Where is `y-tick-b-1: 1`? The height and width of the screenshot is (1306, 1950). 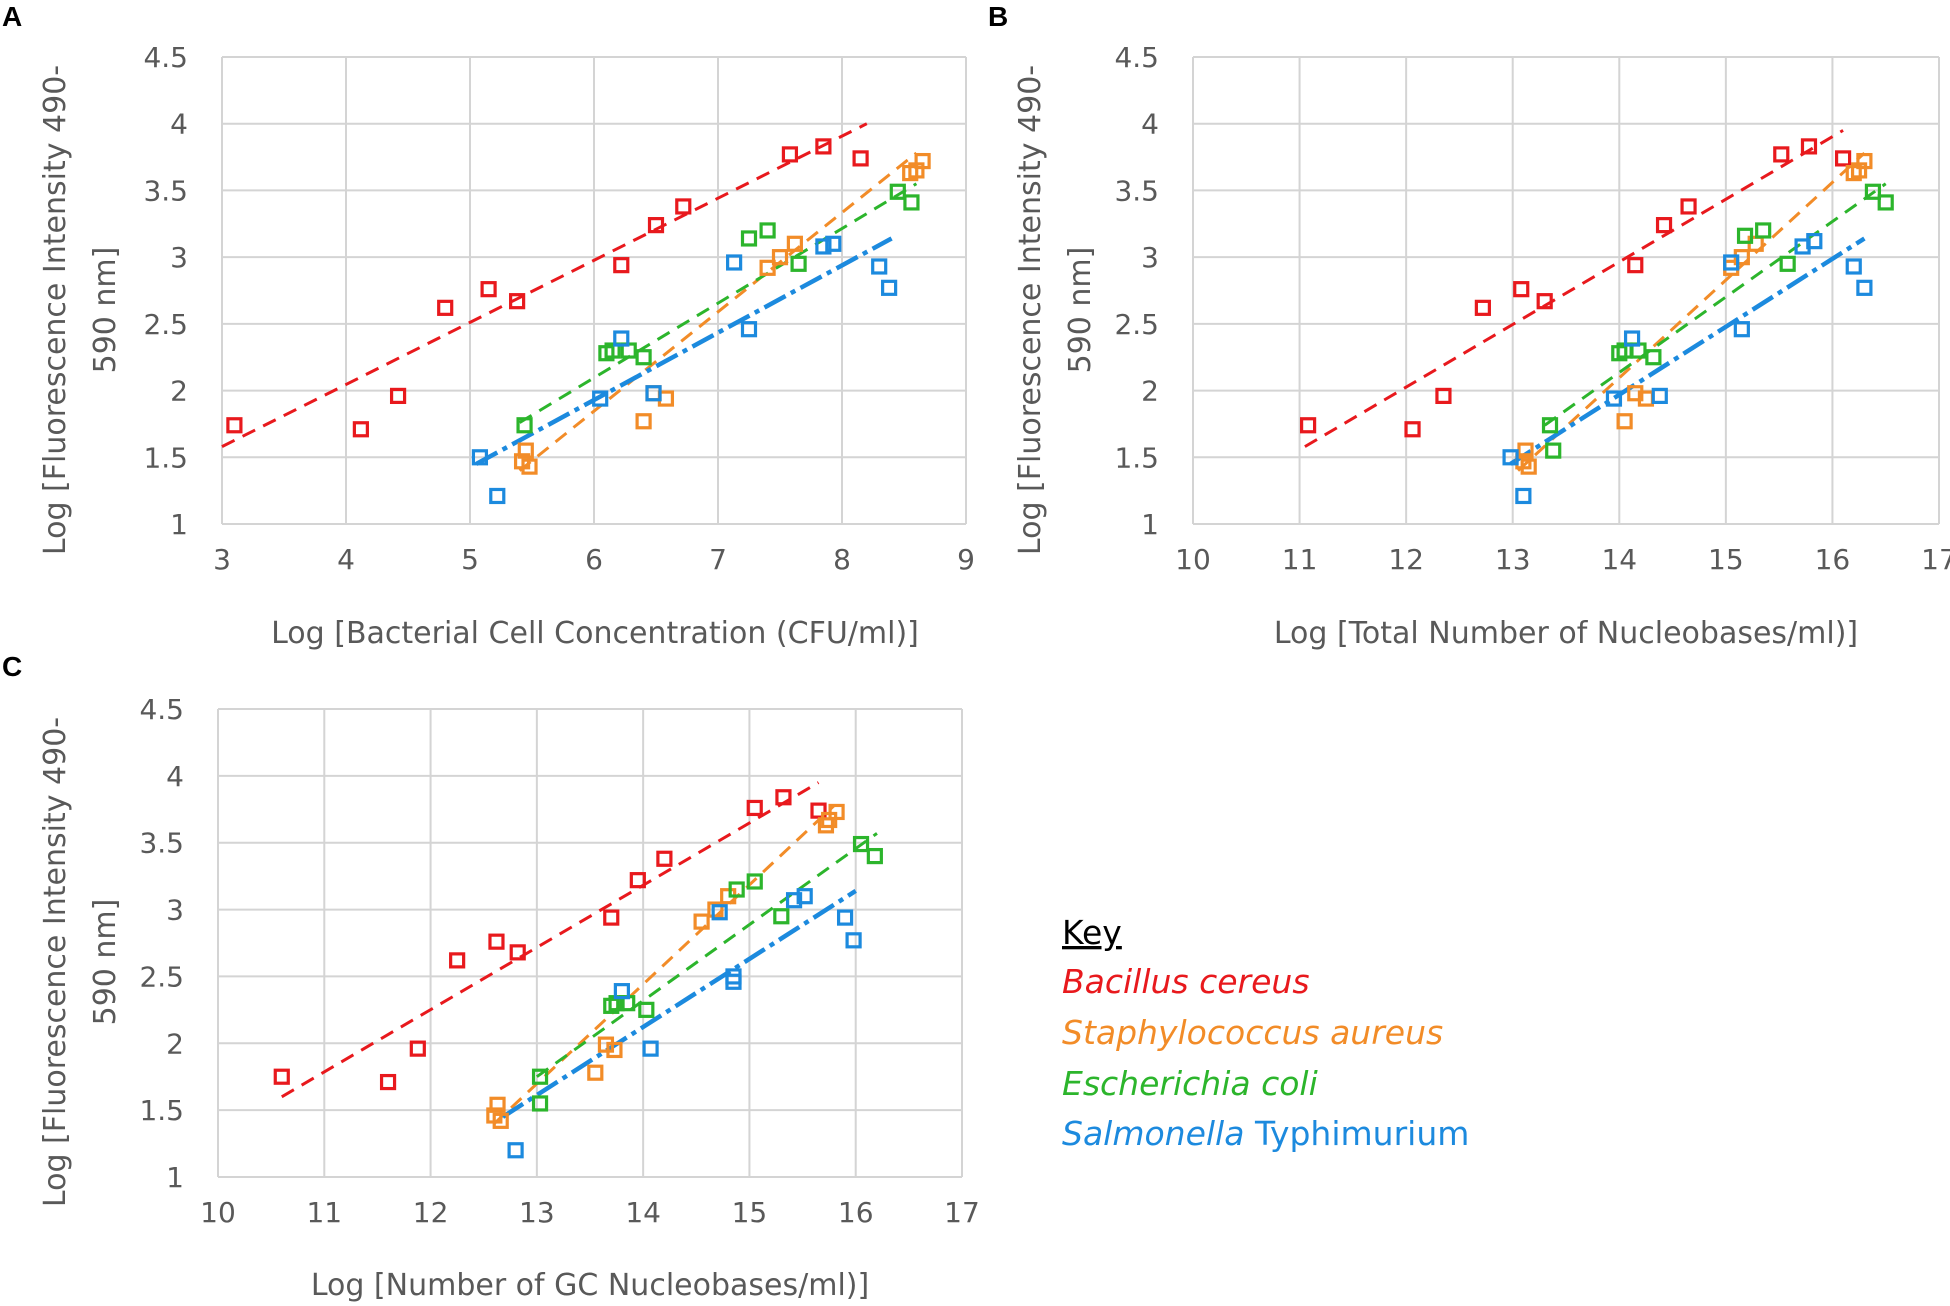
y-tick-b-1: 1 is located at coordinates (1150, 524).